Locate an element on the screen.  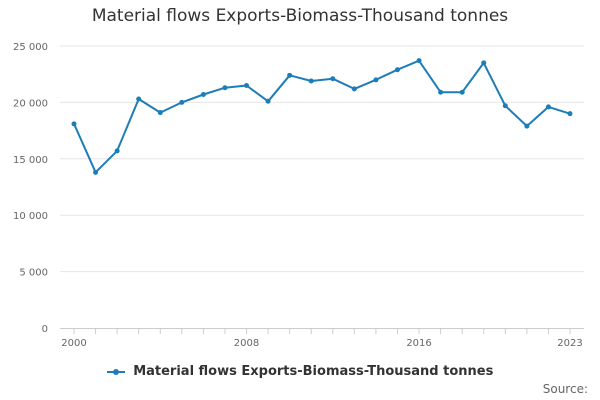
y-tick-label: 20 000 is located at coordinates (30, 103).